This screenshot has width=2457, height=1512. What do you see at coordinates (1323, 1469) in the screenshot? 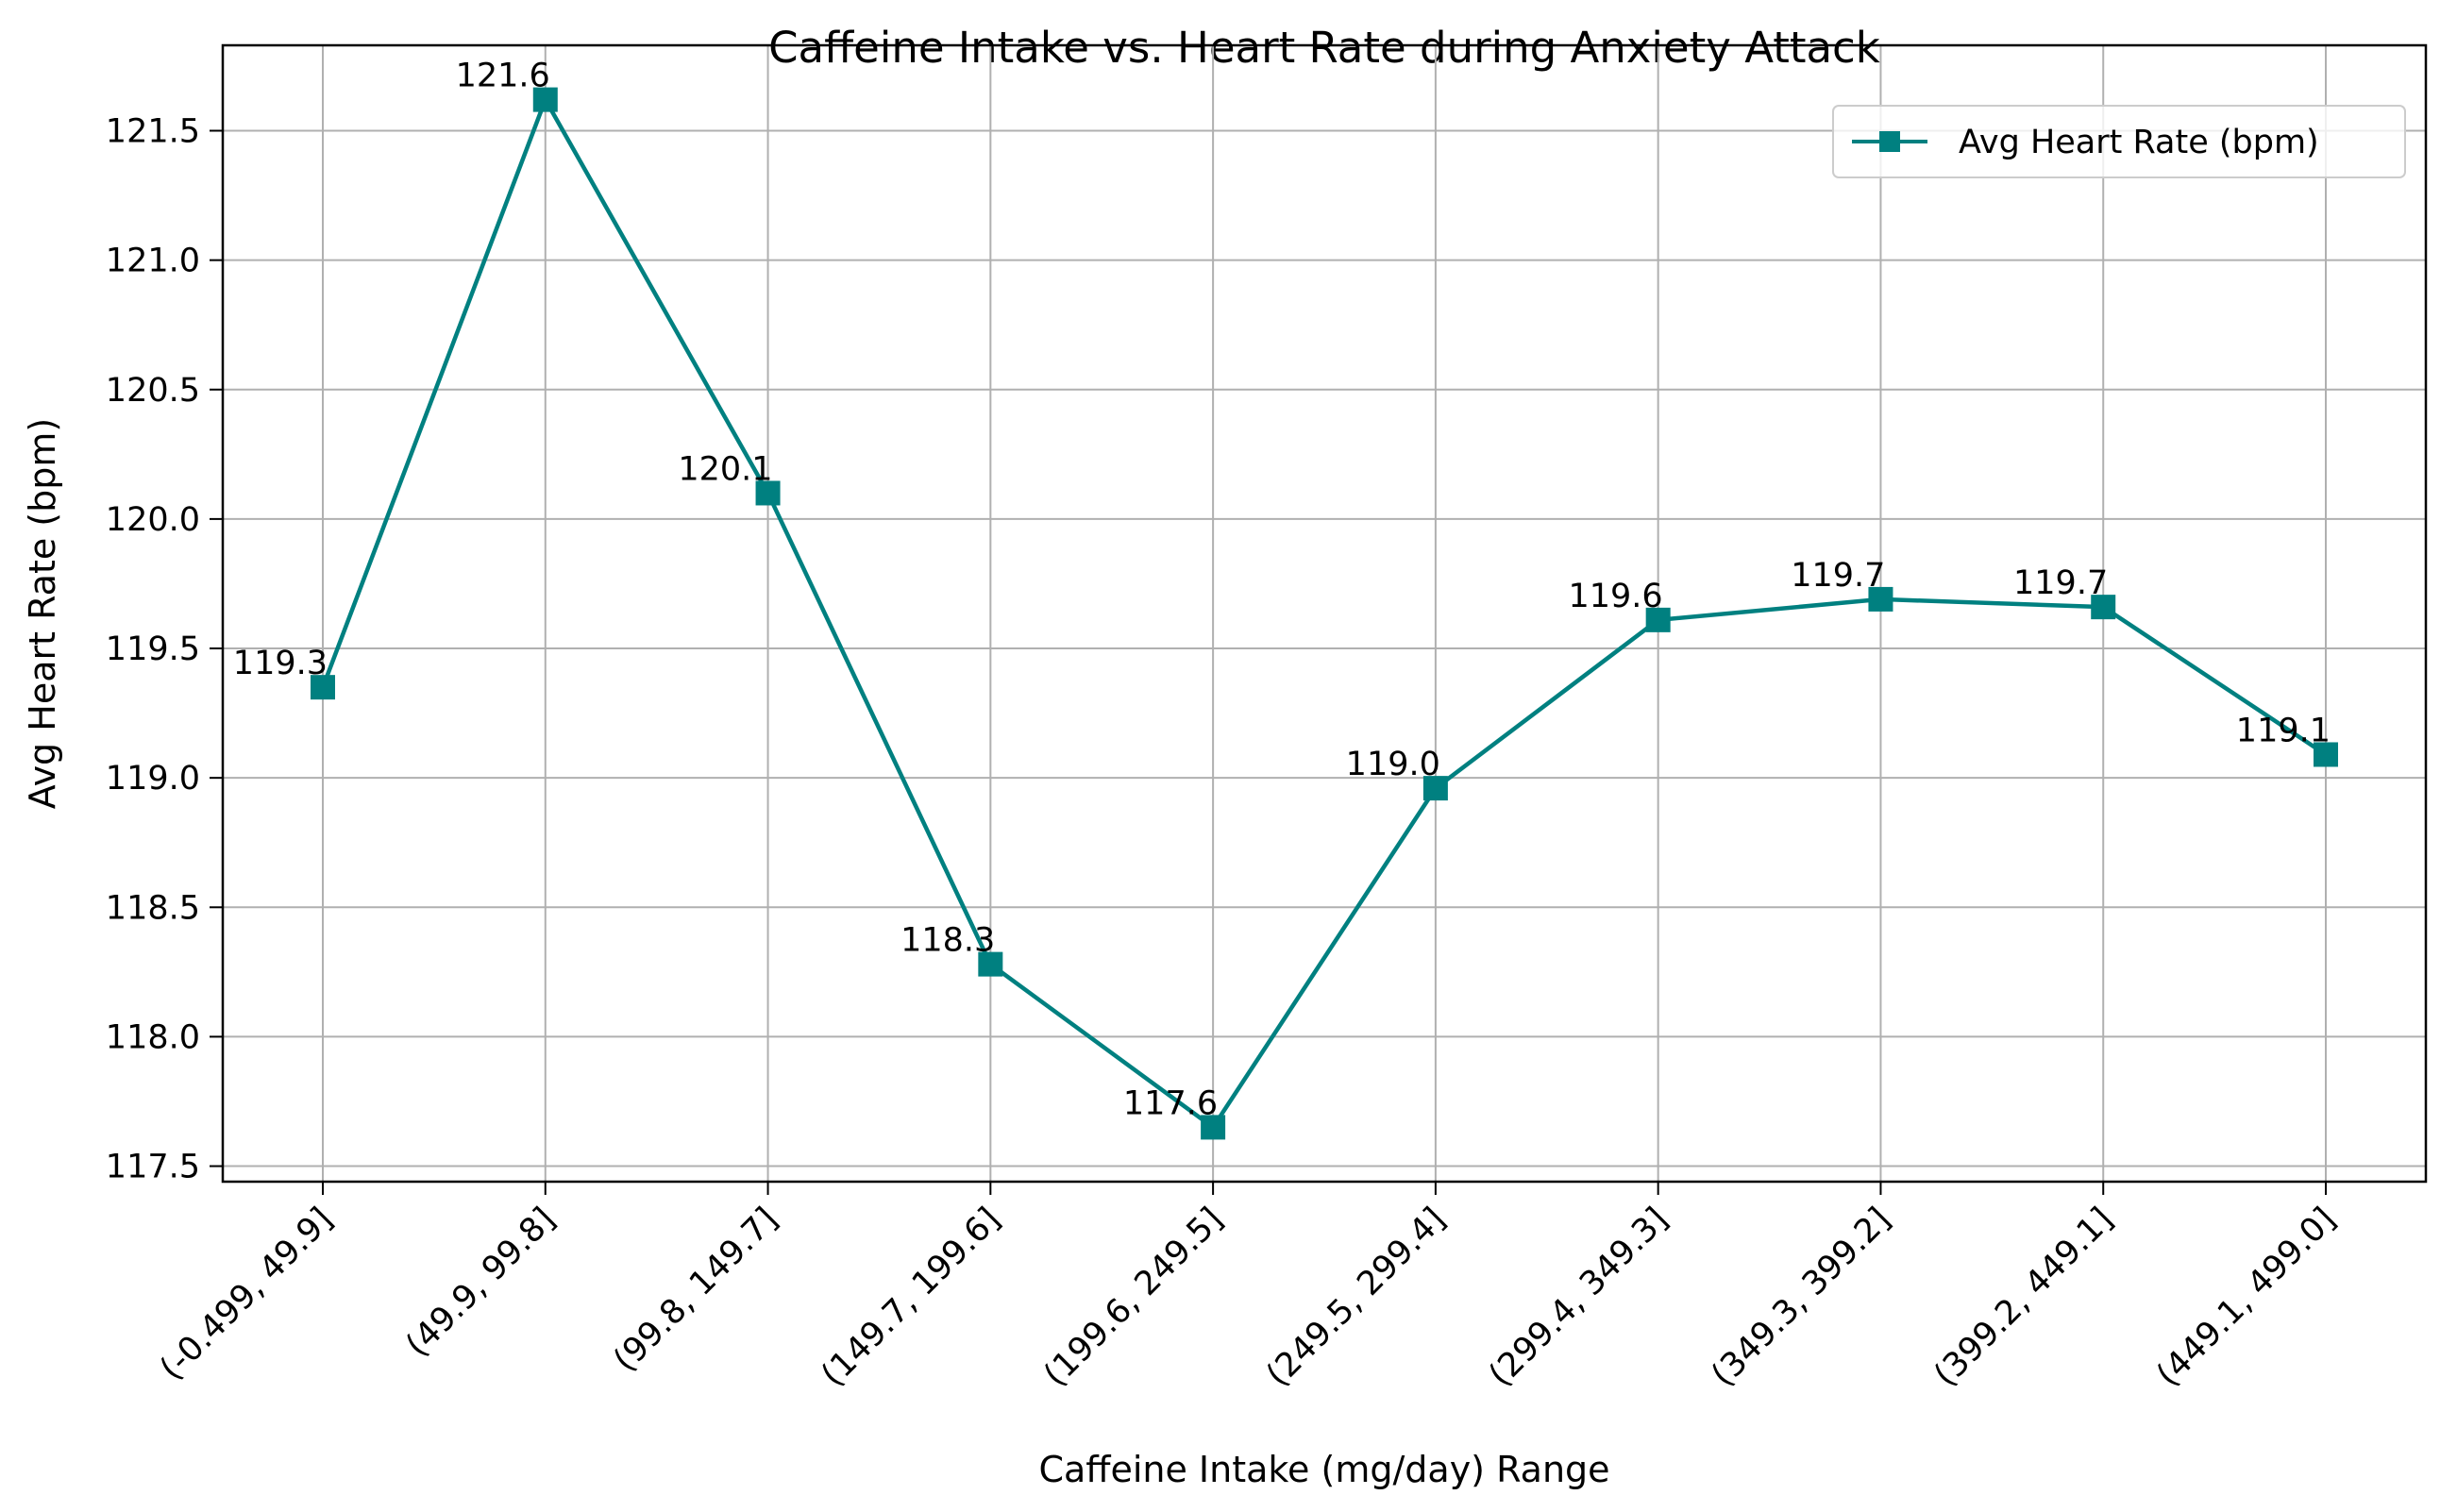
I see `x-axis-label: Caffeine Intake (mg/day) Range` at bounding box center [1323, 1469].